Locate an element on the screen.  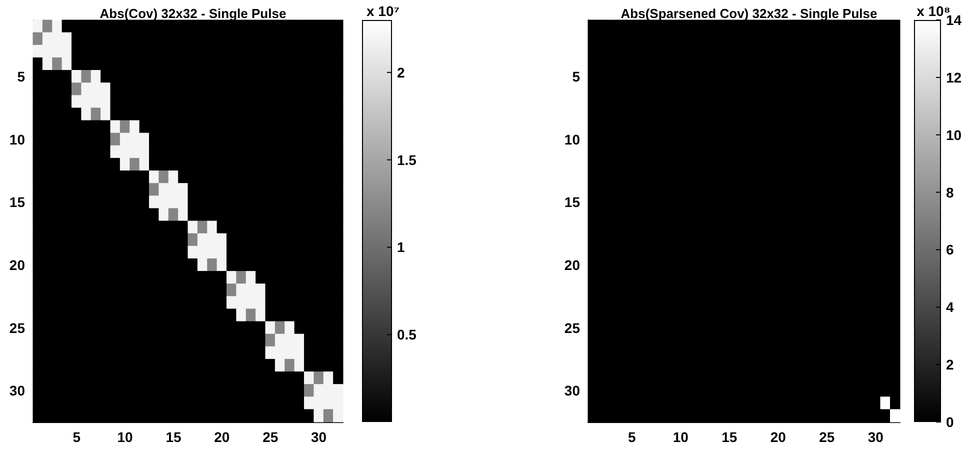
color-bar-label: 1 is located at coordinates (401, 247).